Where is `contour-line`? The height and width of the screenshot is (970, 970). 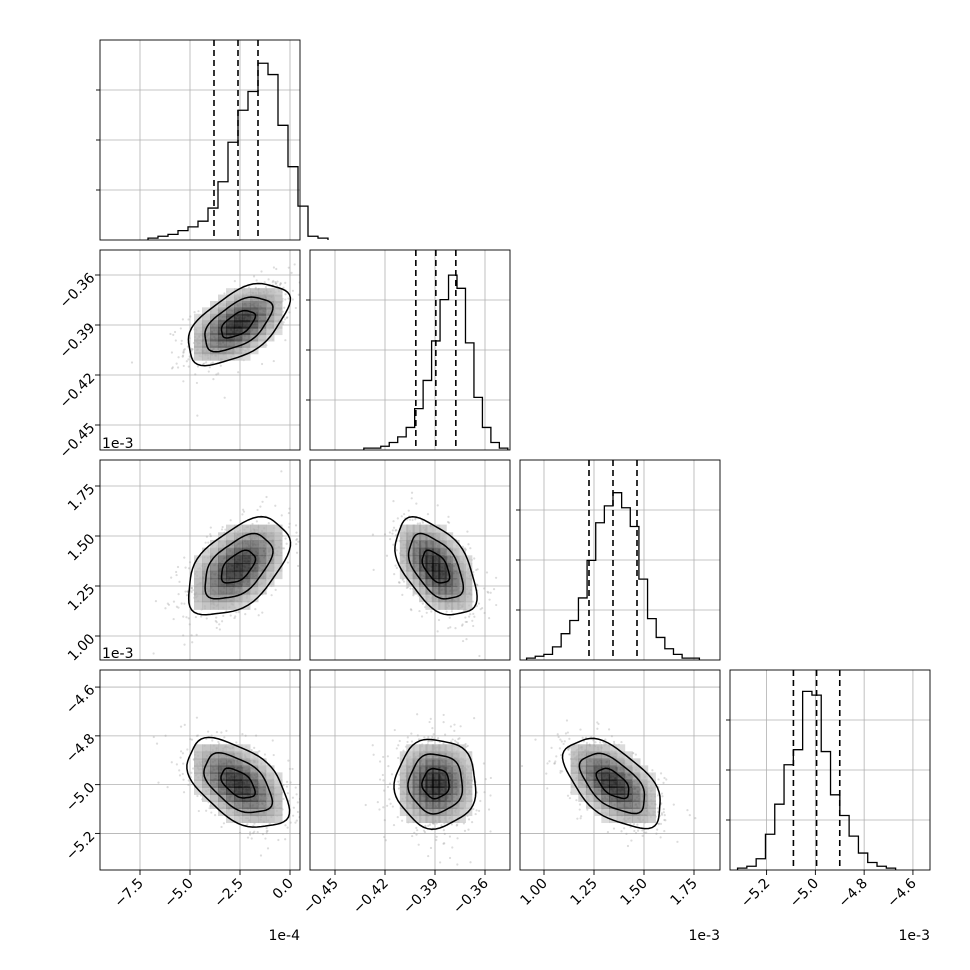
contour-line is located at coordinates (611, 783).